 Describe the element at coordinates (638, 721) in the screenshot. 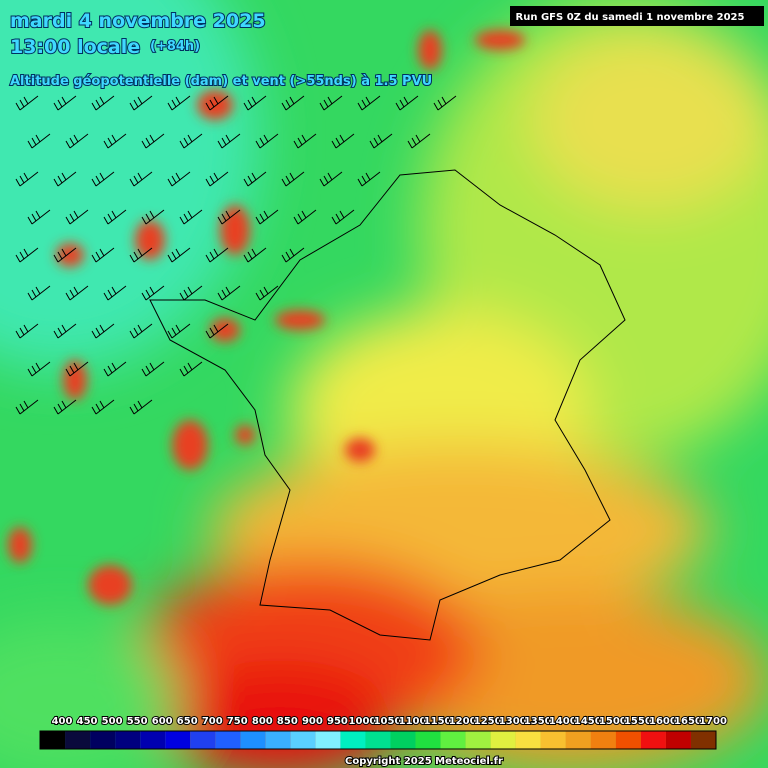

I see `legend-label: 1550` at that location.